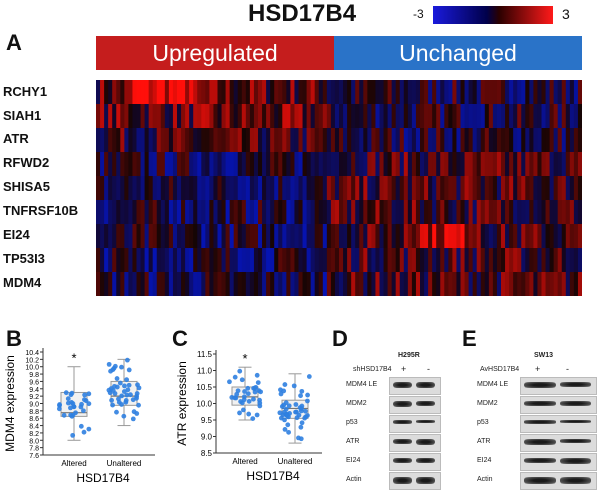 This screenshot has width=600, height=491. What do you see at coordinates (14, 338) in the screenshot?
I see `panel-b-label: B` at bounding box center [14, 338].